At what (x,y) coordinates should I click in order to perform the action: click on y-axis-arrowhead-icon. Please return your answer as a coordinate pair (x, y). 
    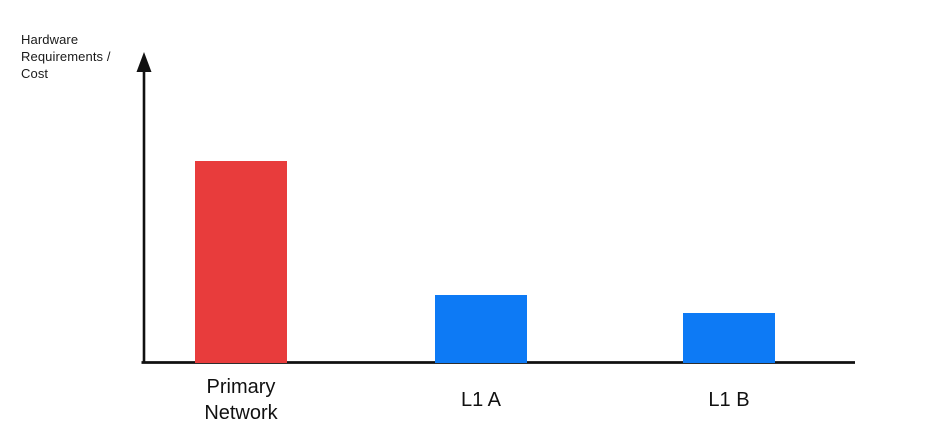
    Looking at the image, I should click on (144, 62).